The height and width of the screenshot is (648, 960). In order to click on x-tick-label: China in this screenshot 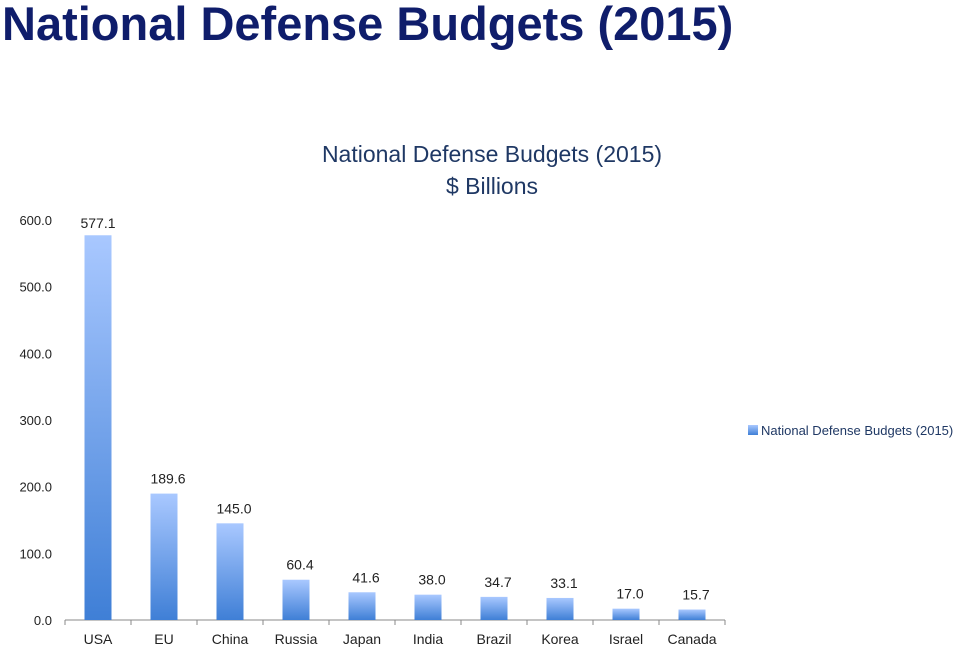, I will do `click(230, 639)`.